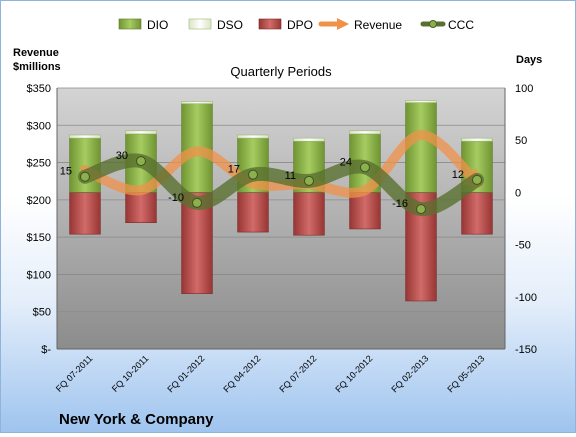 This screenshot has width=576, height=437. I want to click on legend-label-ccc: CCC, so click(461, 25).